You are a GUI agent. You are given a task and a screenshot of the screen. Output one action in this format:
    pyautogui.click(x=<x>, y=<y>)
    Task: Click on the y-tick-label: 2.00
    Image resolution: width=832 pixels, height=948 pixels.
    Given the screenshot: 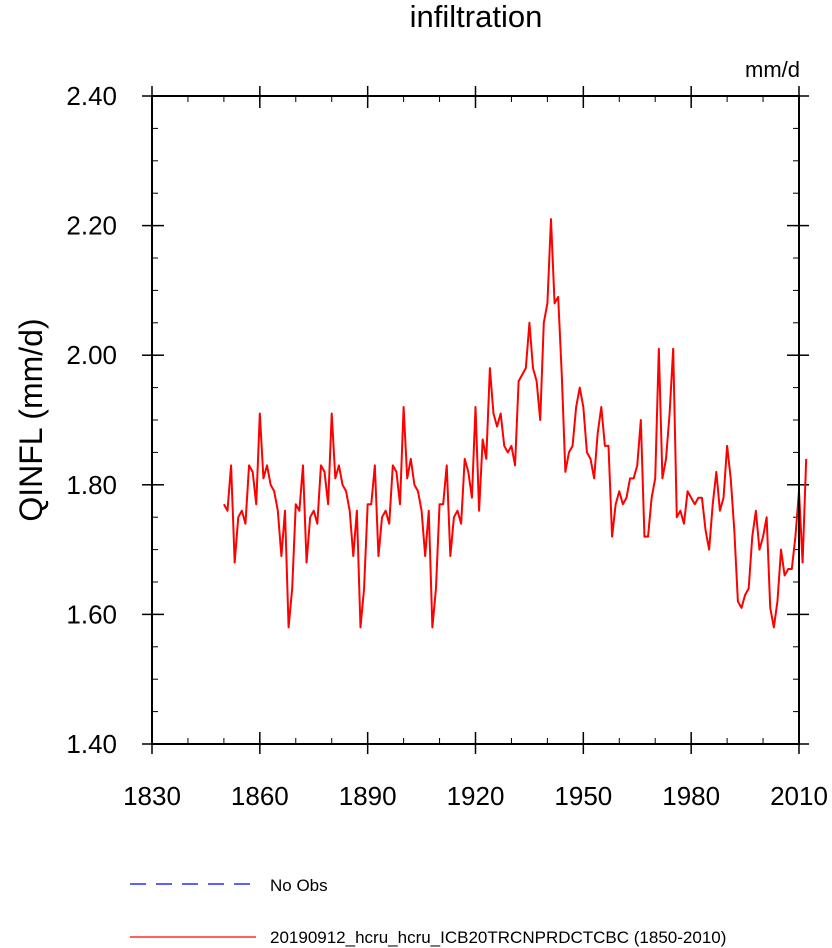 What is the action you would take?
    pyautogui.click(x=91, y=355)
    